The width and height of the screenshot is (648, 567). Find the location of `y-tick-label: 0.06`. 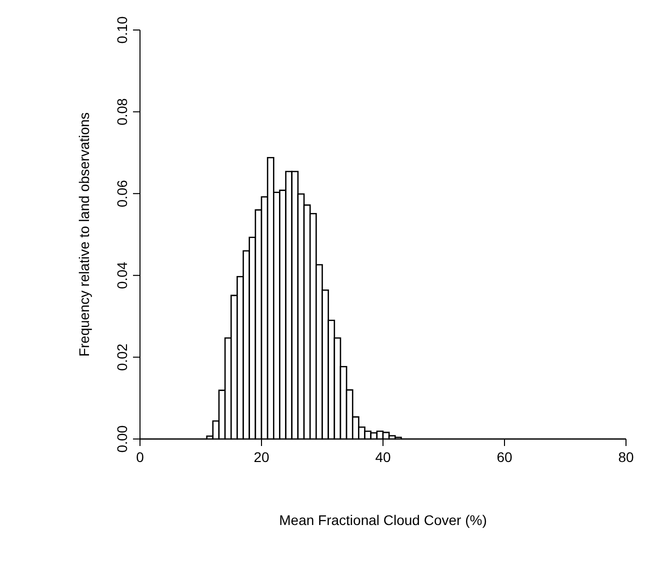

y-tick-label: 0.06 is located at coordinates (122, 194).